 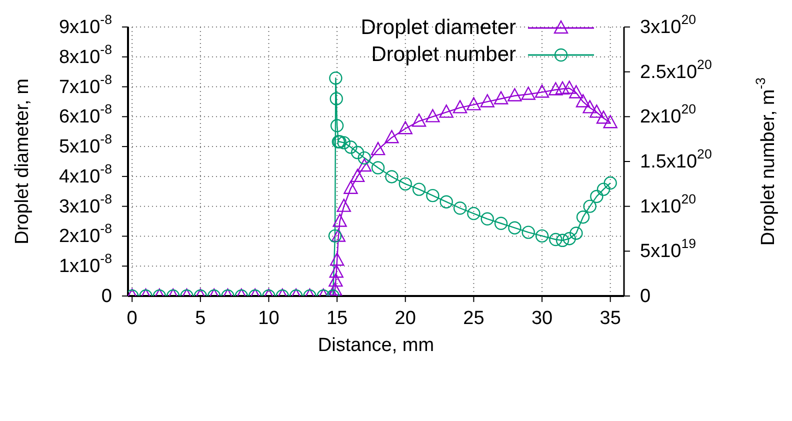 What do you see at coordinates (85, 25) in the screenshot?
I see `y-tick-label: 9x10$^{-8}$` at bounding box center [85, 25].